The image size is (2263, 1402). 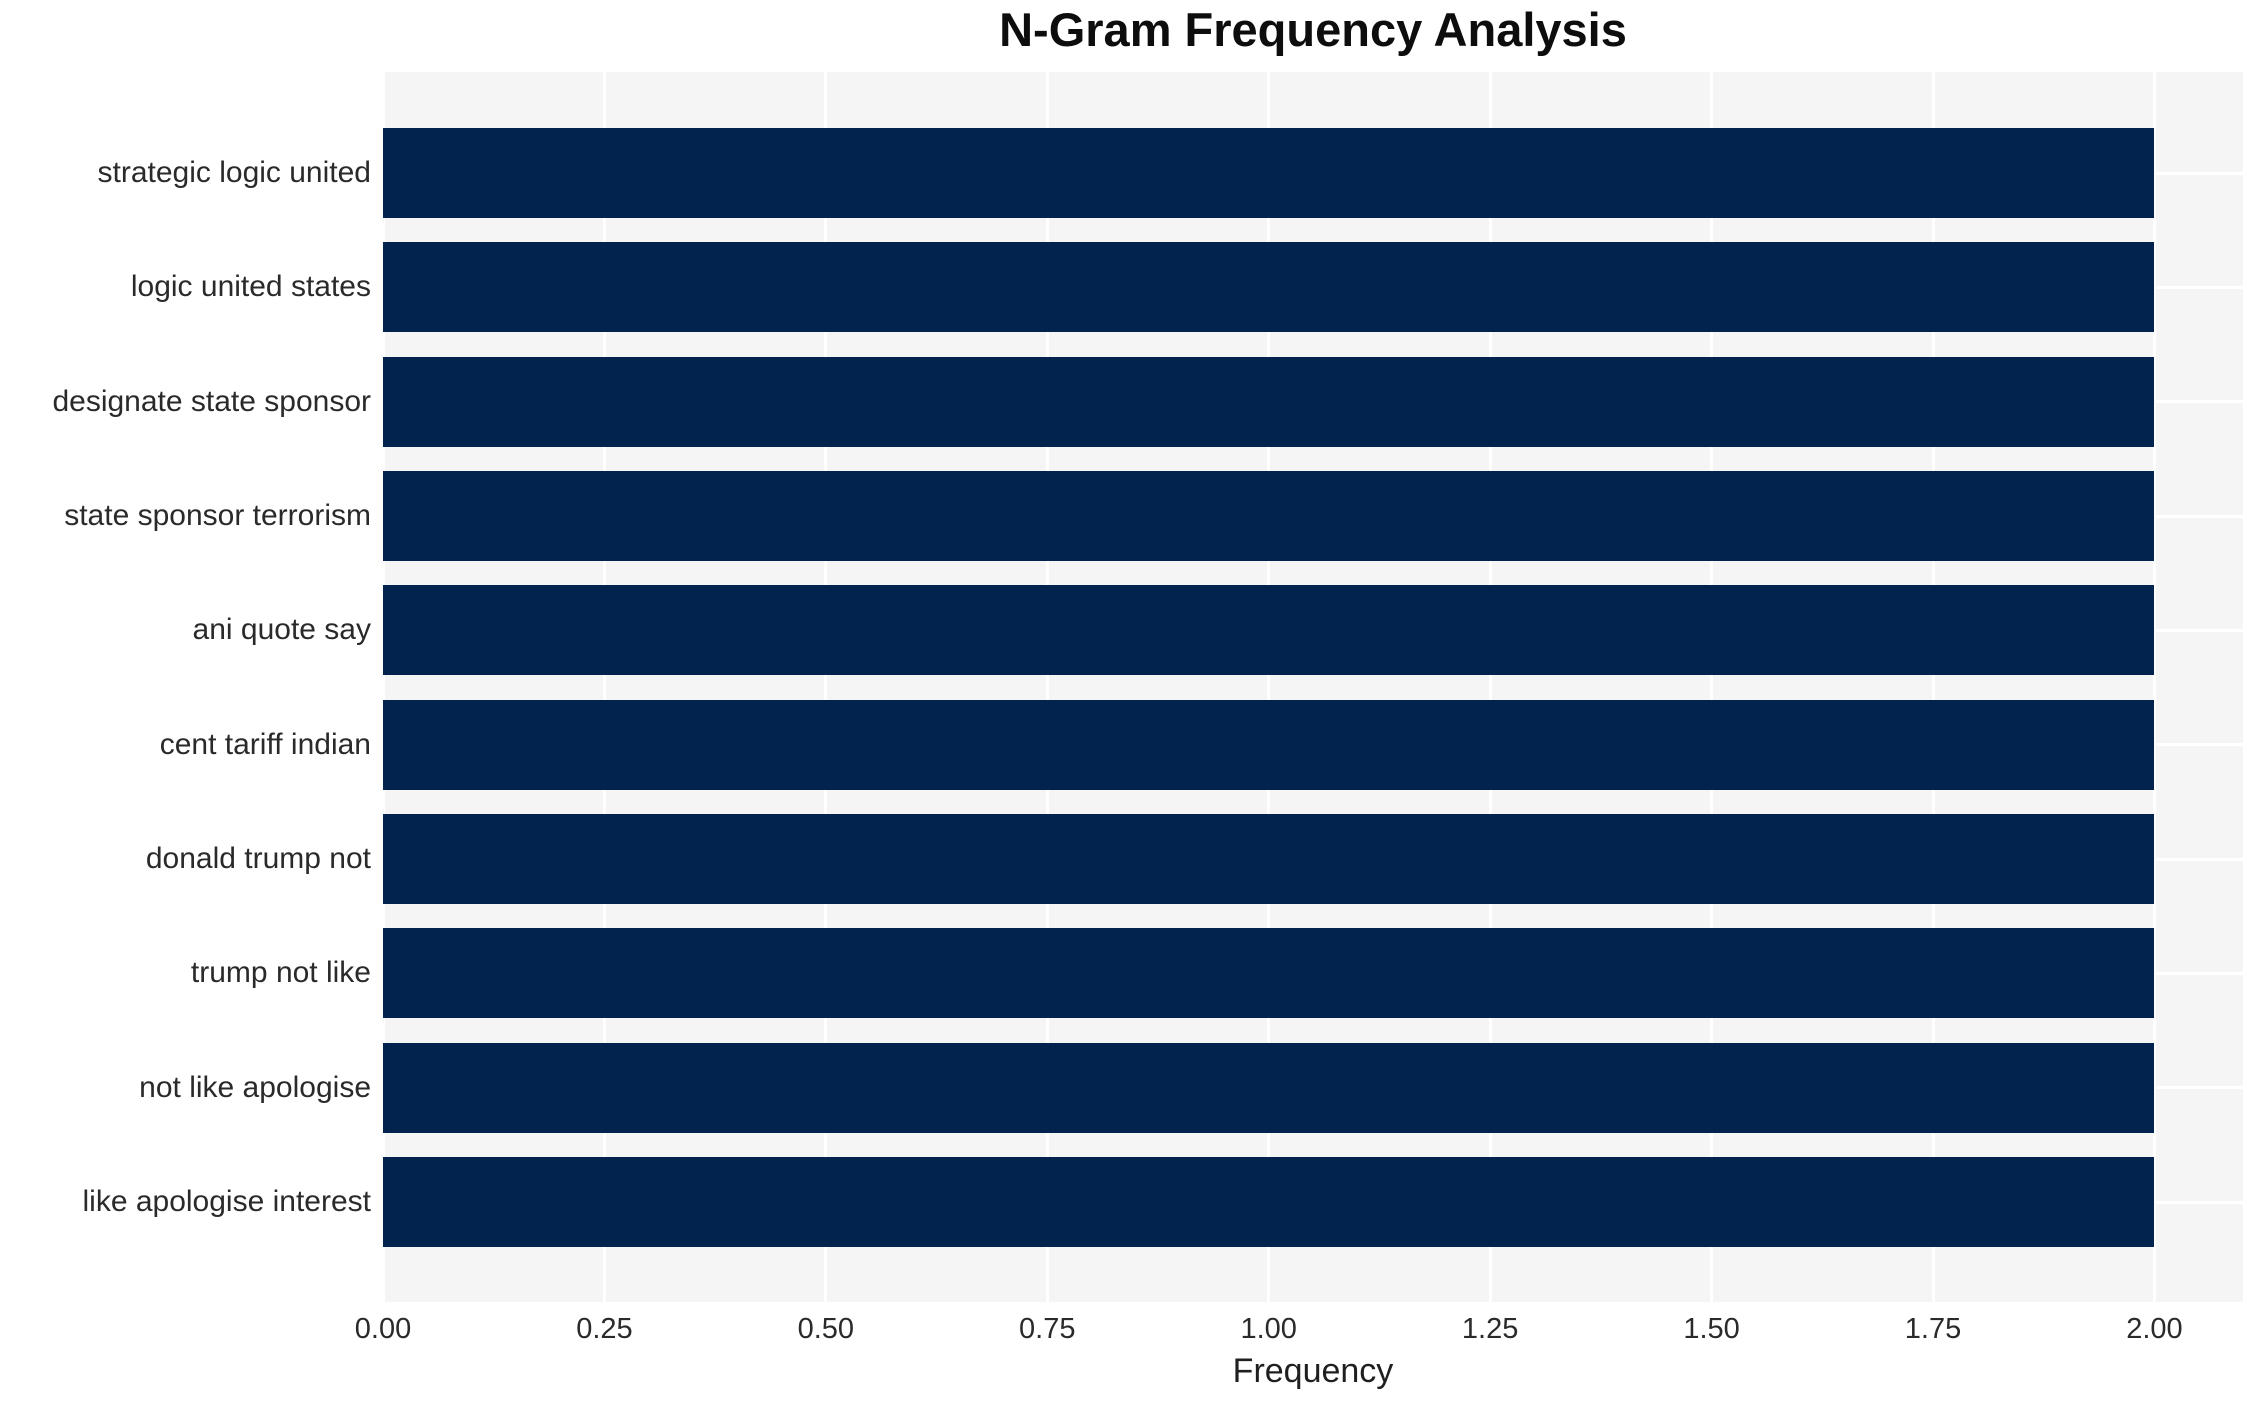 I want to click on x-tick-label: 1.75, so click(x=1933, y=1329).